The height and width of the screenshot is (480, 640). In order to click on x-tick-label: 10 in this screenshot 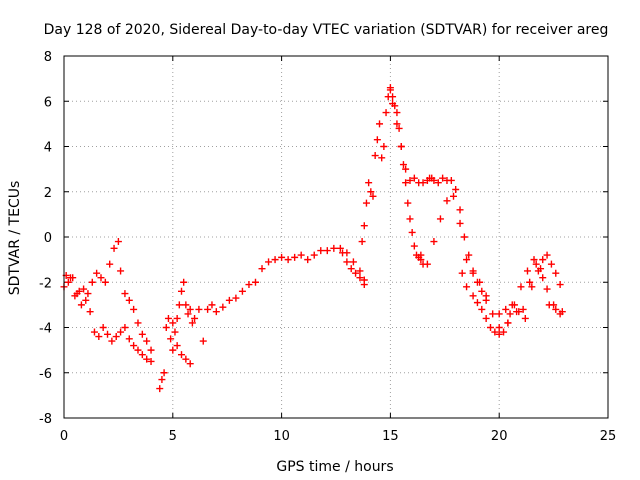, I will do `click(281, 436)`.